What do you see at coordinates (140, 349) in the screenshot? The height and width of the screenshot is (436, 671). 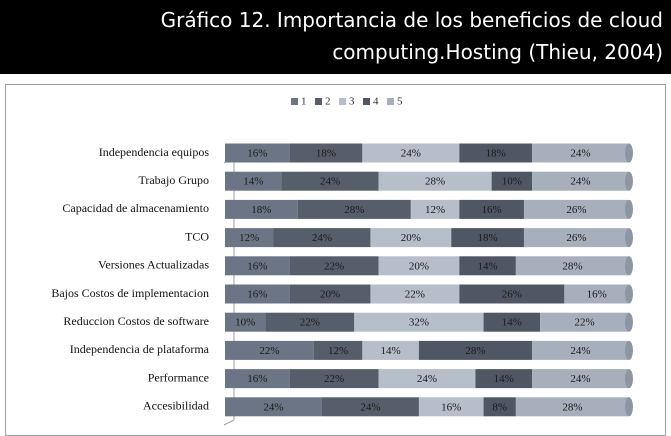 I see `category-label: Independencia de plataforma` at bounding box center [140, 349].